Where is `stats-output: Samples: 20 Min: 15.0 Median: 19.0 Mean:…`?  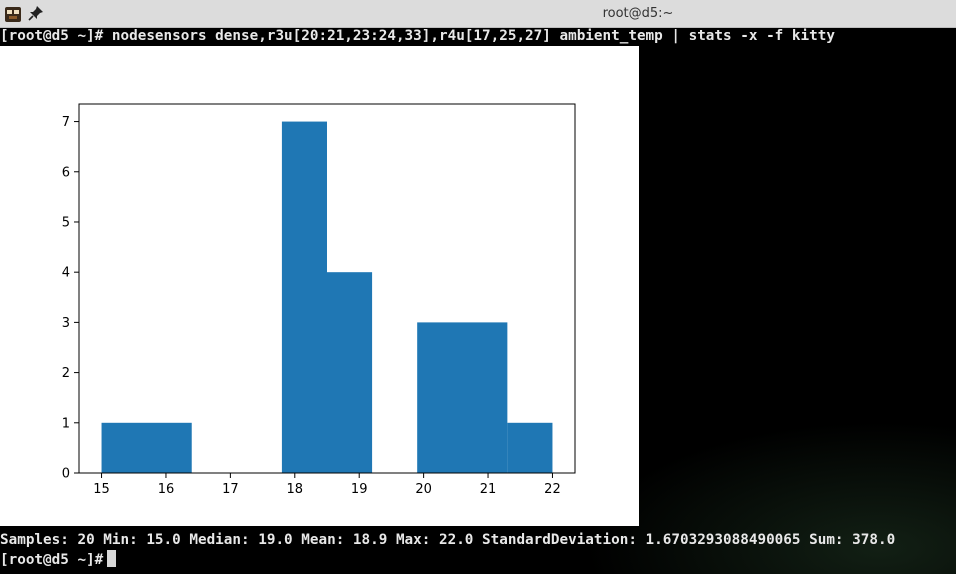
stats-output: Samples: 20 Min: 15.0 Median: 19.0 Mean:… is located at coordinates (448, 540).